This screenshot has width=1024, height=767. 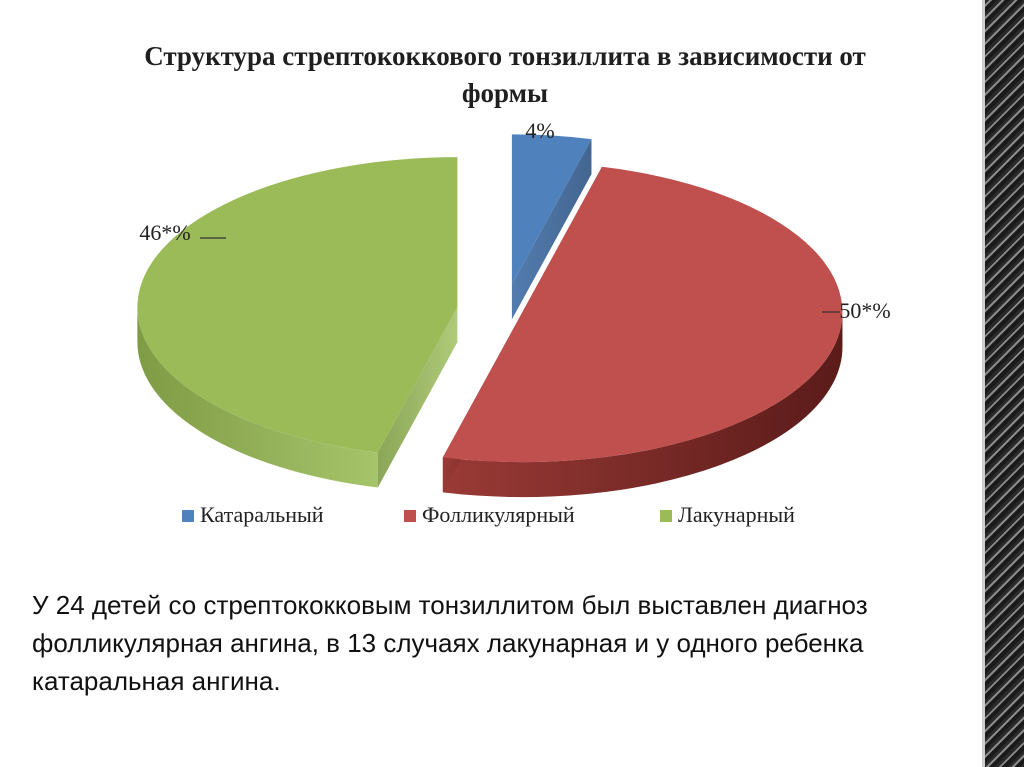 I want to click on legend-label-2: Фолликулярный, so click(x=498, y=514).